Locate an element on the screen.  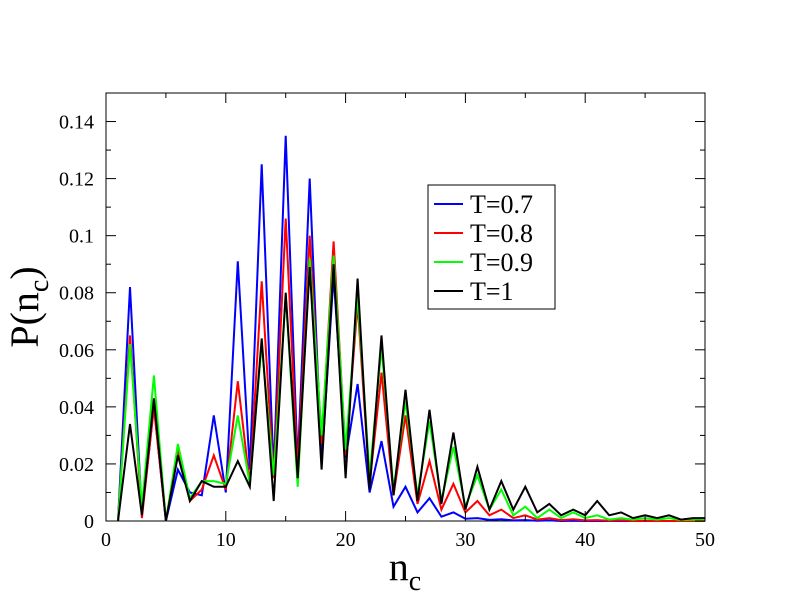
legend-label-t1: T=1 is located at coordinates (492, 291).